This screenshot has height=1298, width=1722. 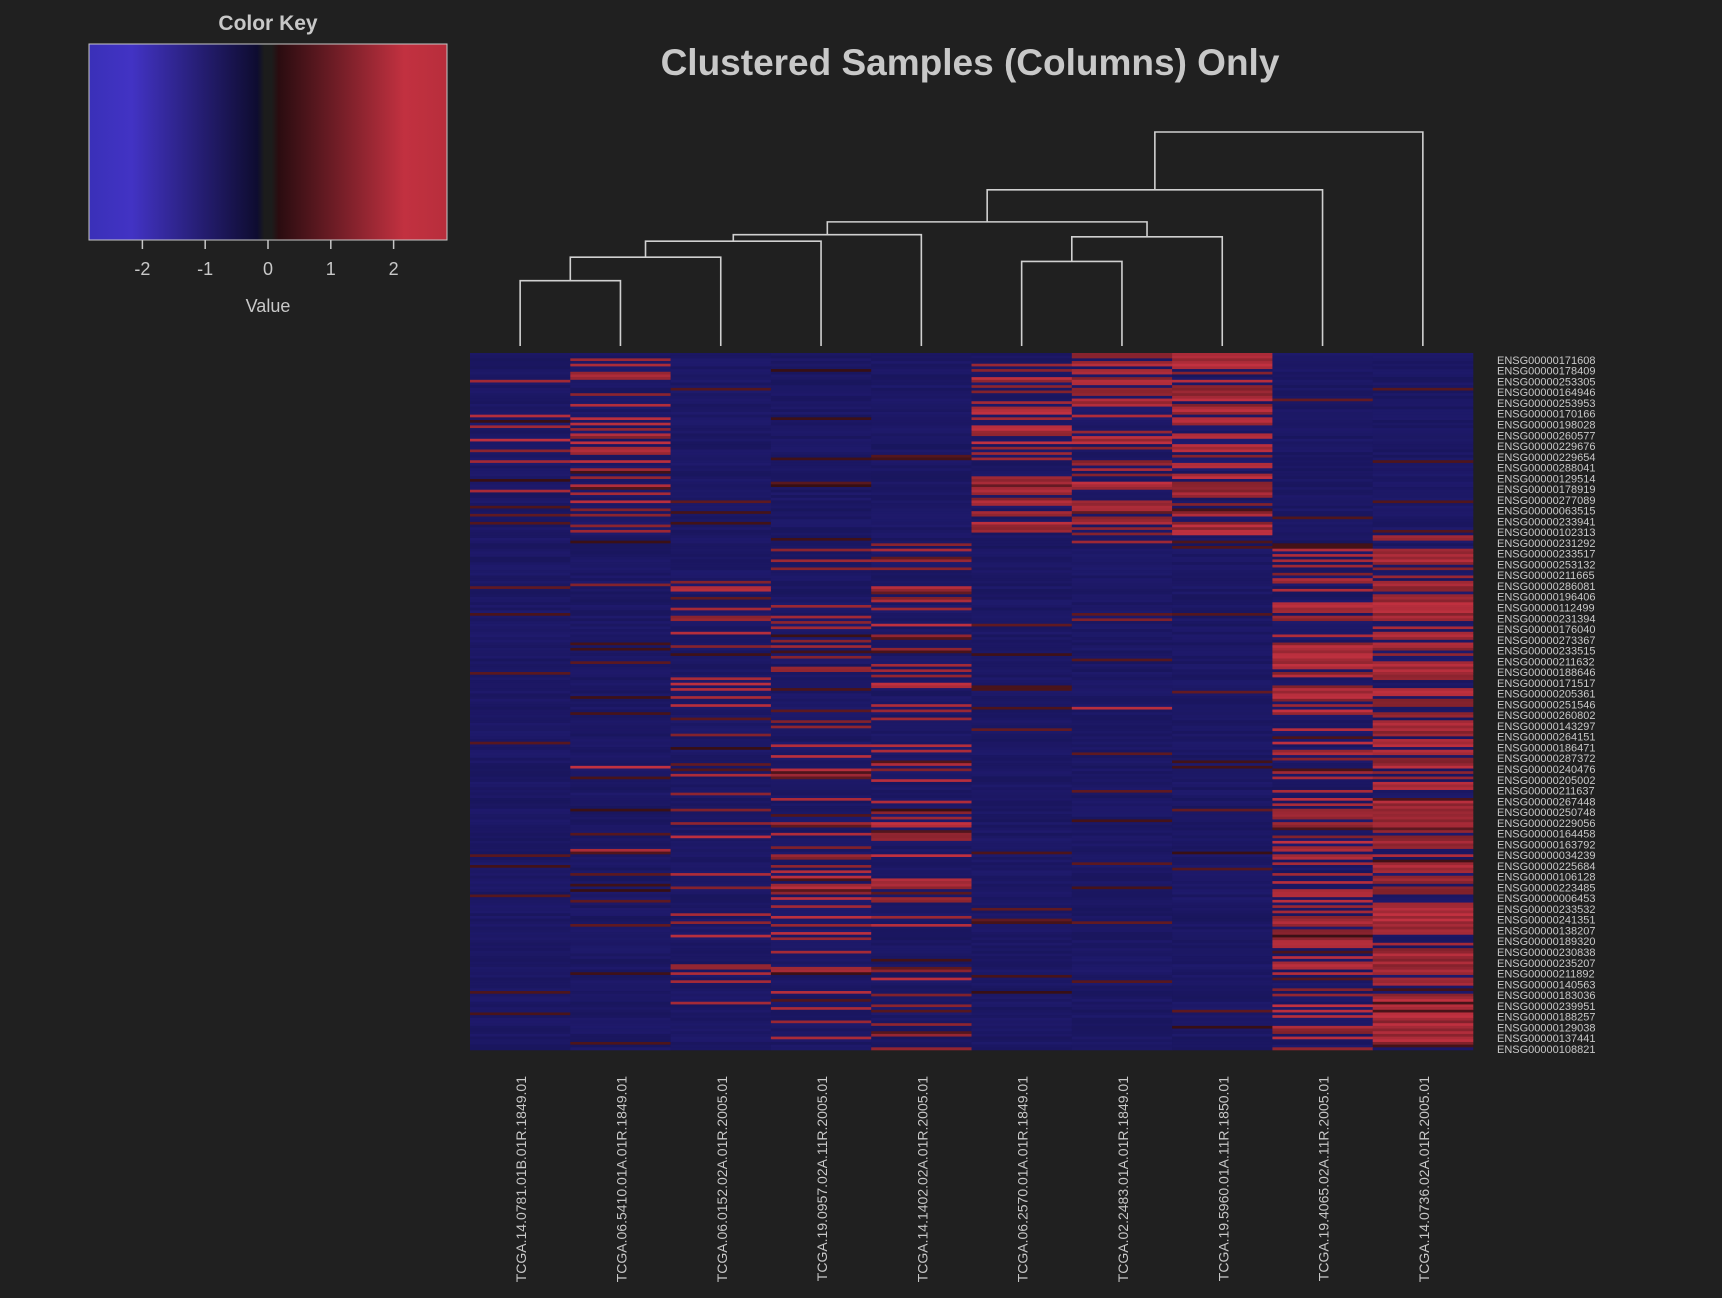 What do you see at coordinates (521, 1179) in the screenshot?
I see `column-label: TCGA.14.0781.01B.01R.1849.01` at bounding box center [521, 1179].